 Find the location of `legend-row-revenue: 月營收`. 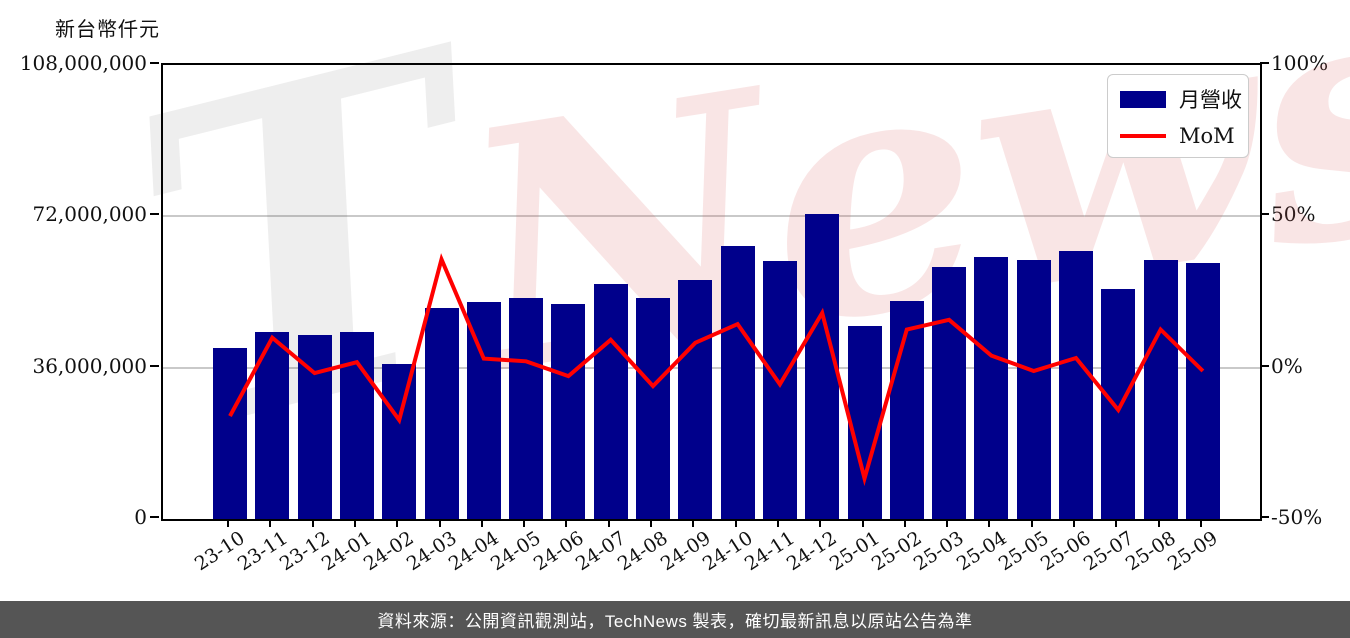

legend-row-revenue: 月營收 is located at coordinates (1181, 99).